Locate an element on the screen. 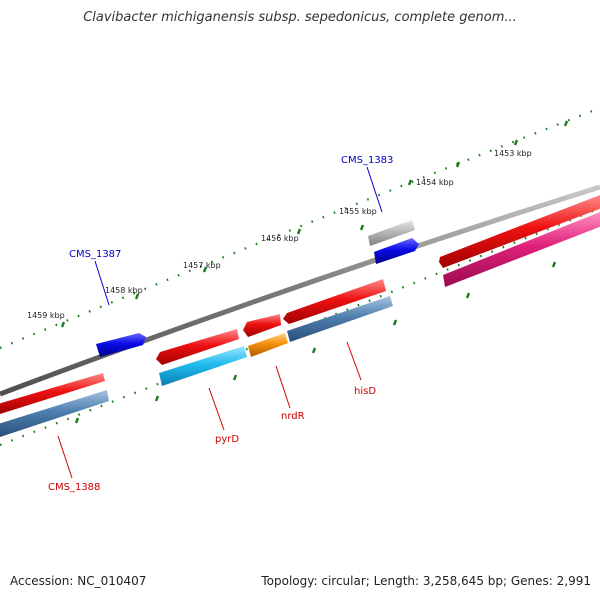 The height and width of the screenshot is (600, 600). scale-label: 1459 kbp is located at coordinates (46, 315).